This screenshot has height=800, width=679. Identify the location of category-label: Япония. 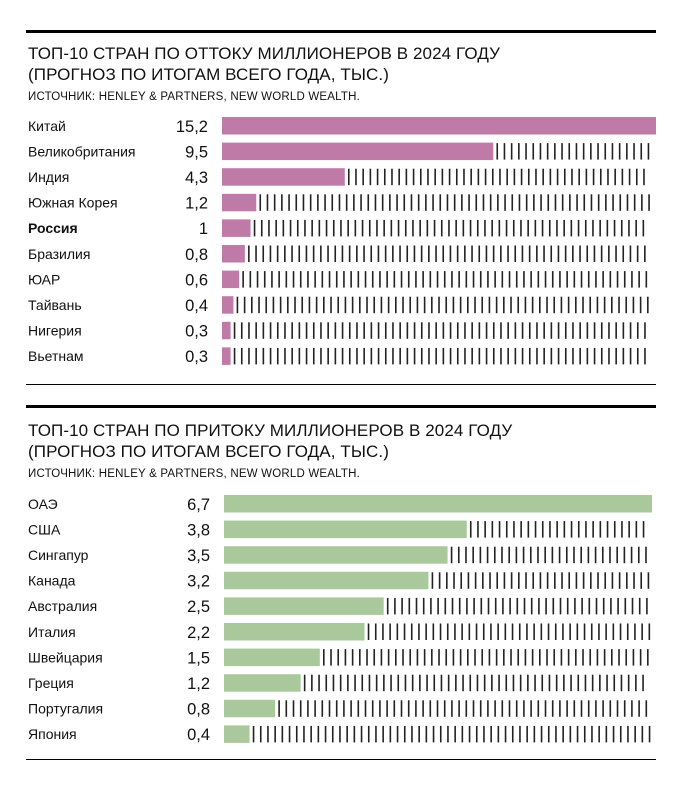
(52, 734).